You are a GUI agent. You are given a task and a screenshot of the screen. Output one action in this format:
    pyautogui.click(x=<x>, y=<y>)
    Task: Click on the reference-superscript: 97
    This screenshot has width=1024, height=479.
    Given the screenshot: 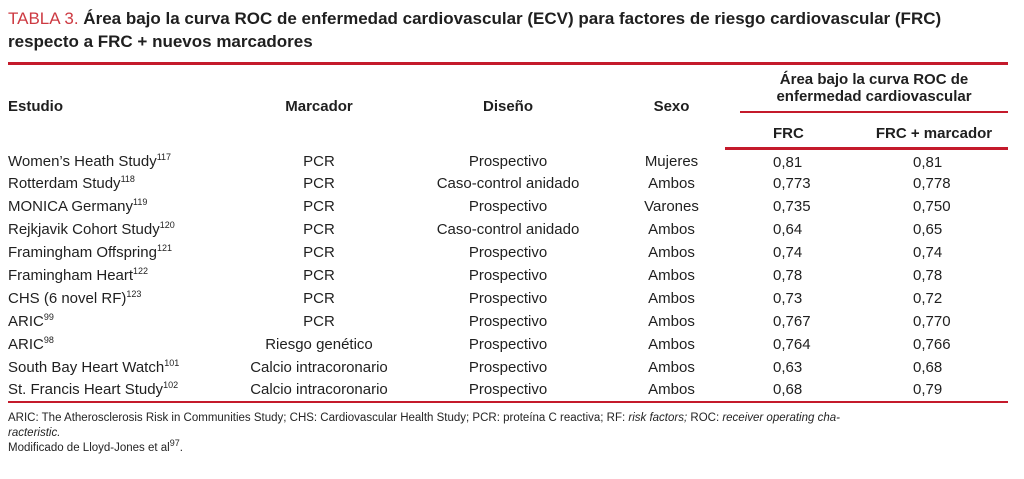 What is the action you would take?
    pyautogui.click(x=174, y=442)
    